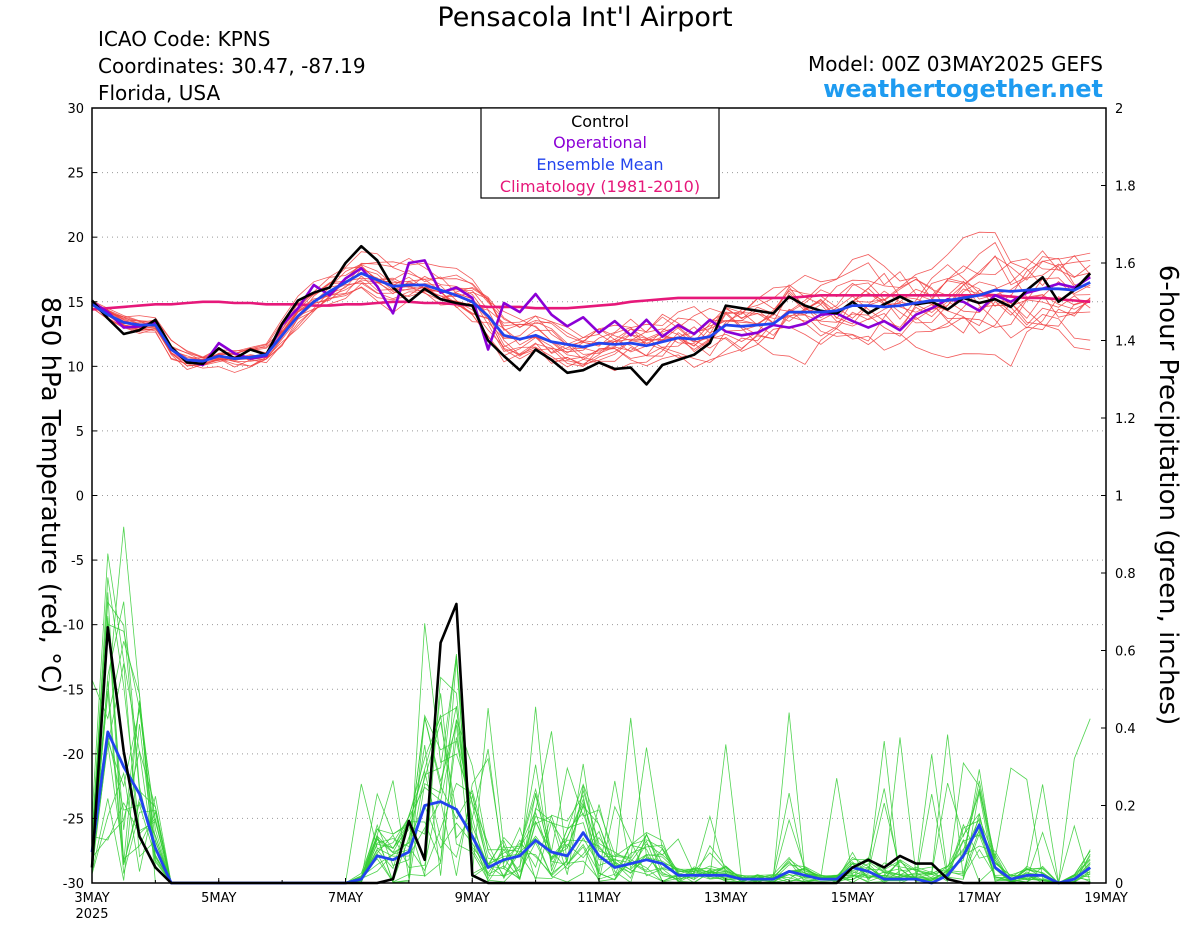  What do you see at coordinates (585, 17) in the screenshot?
I see `chart-title: Pensacola Int'l Airport` at bounding box center [585, 17].